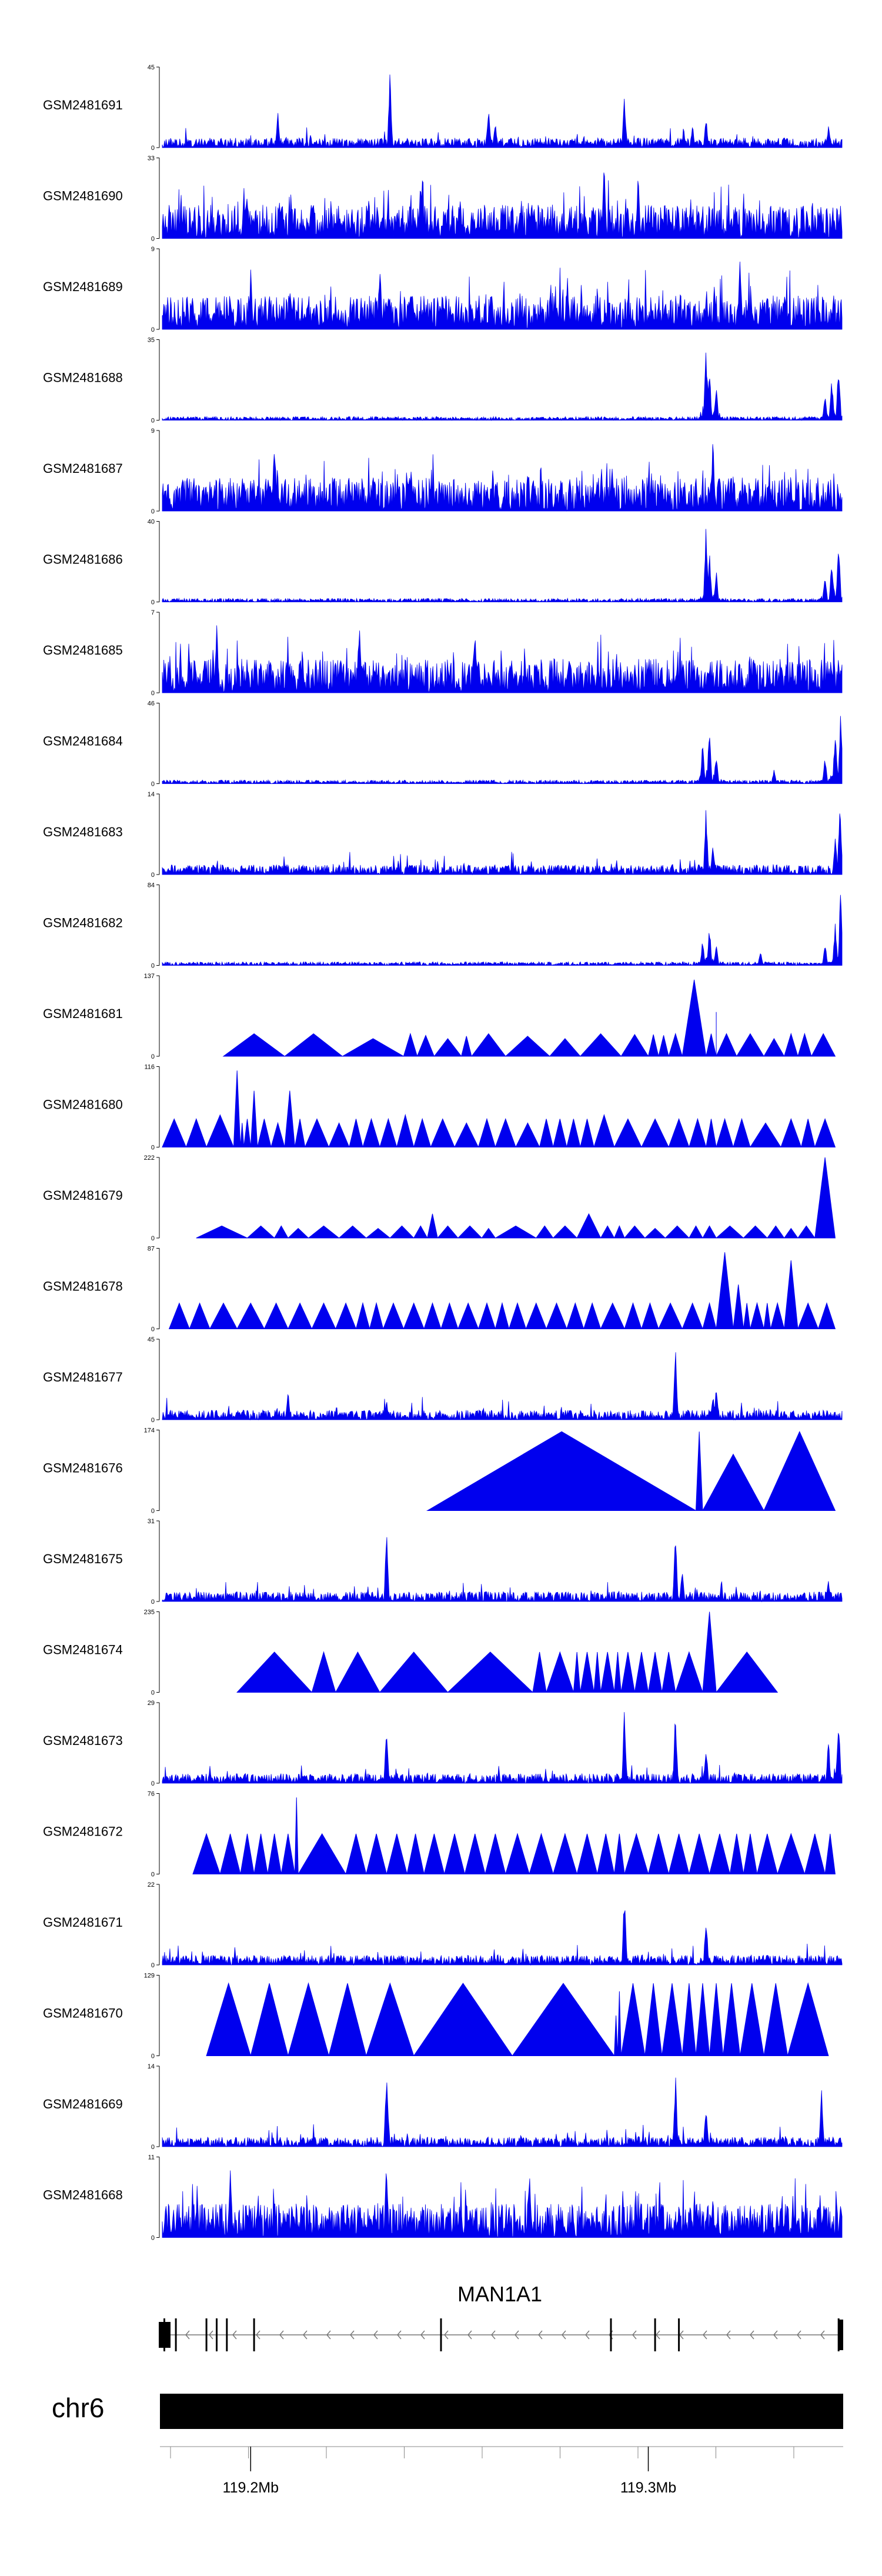  What do you see at coordinates (153, 612) in the screenshot?
I see `y-max-label: 7` at bounding box center [153, 612].